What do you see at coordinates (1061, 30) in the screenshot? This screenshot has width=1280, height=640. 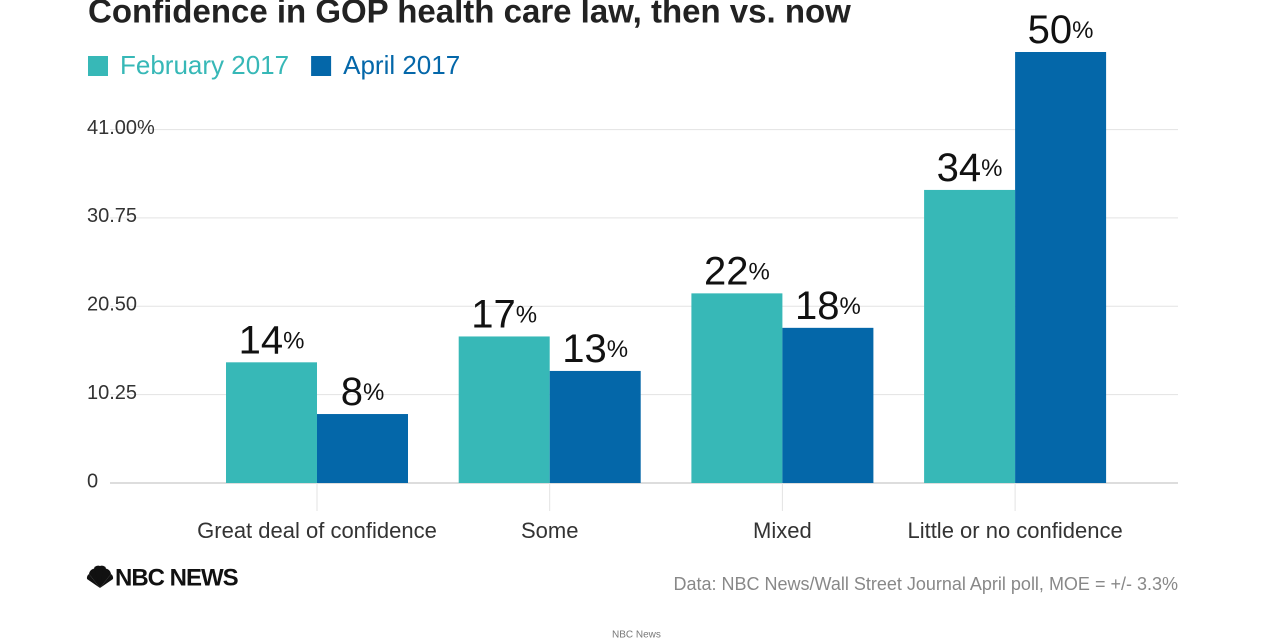 I see `data-label: 50%` at bounding box center [1061, 30].